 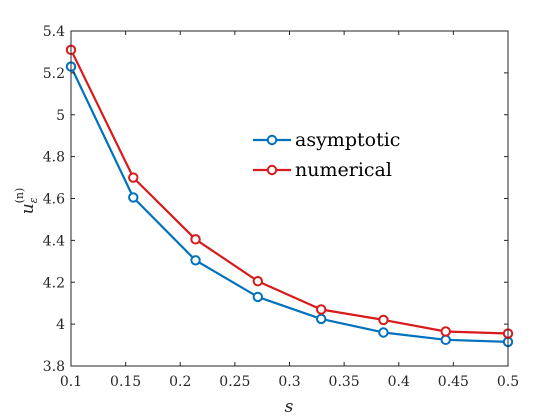 What do you see at coordinates (347, 140) in the screenshot?
I see `legend-label-asymptotic: asymptotic` at bounding box center [347, 140].